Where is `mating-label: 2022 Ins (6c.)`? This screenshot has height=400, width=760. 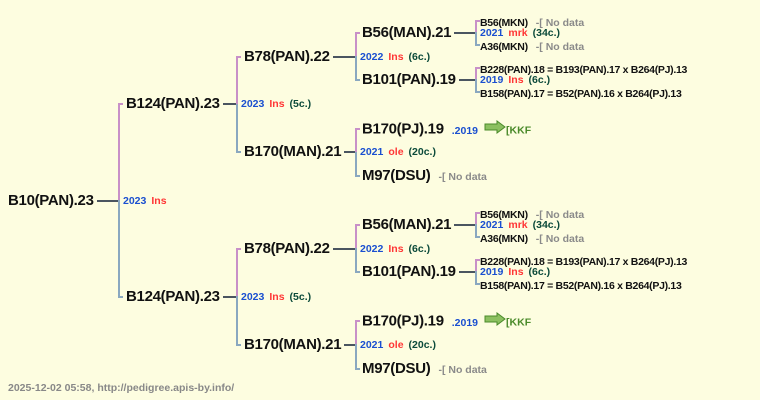 mating-label: 2022 Ins (6c.) is located at coordinates (395, 57).